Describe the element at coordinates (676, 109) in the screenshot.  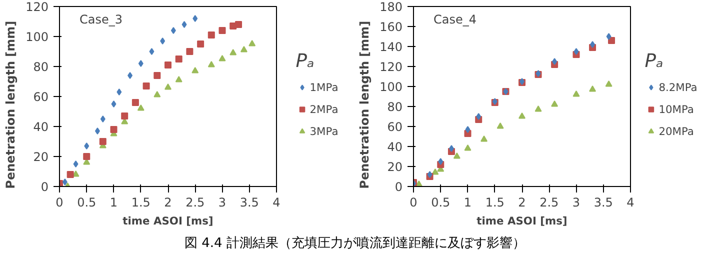
I see `legend-label: 10MPa` at that location.